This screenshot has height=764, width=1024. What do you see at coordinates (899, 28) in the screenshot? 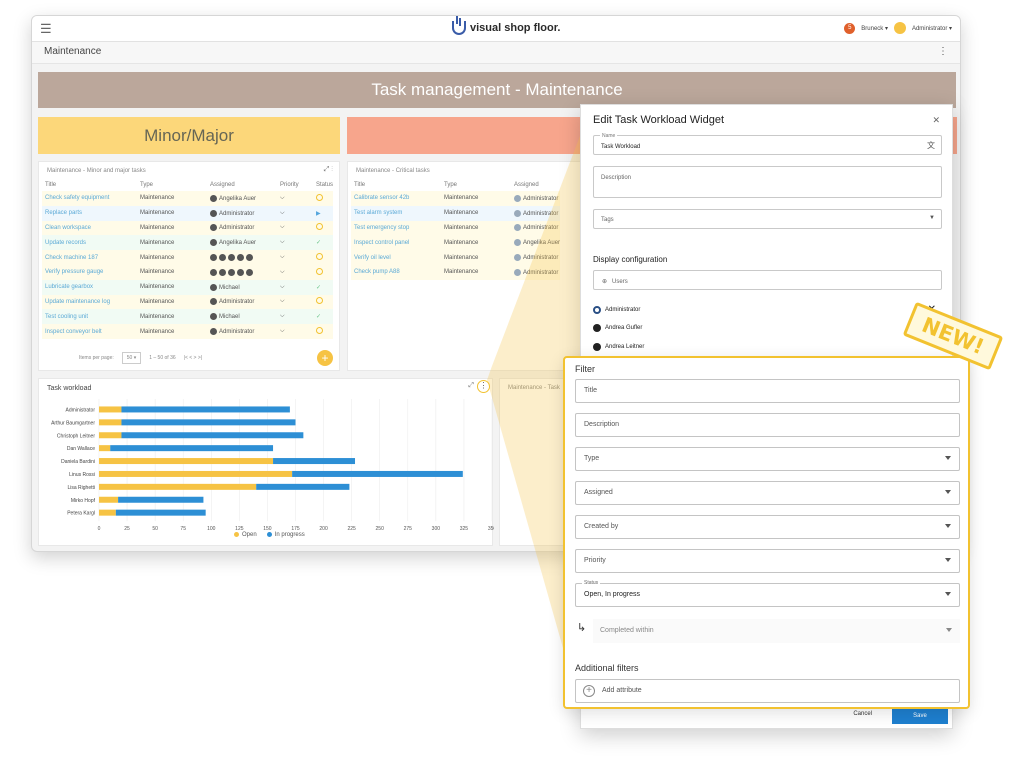
I see `avatar` at bounding box center [899, 28].